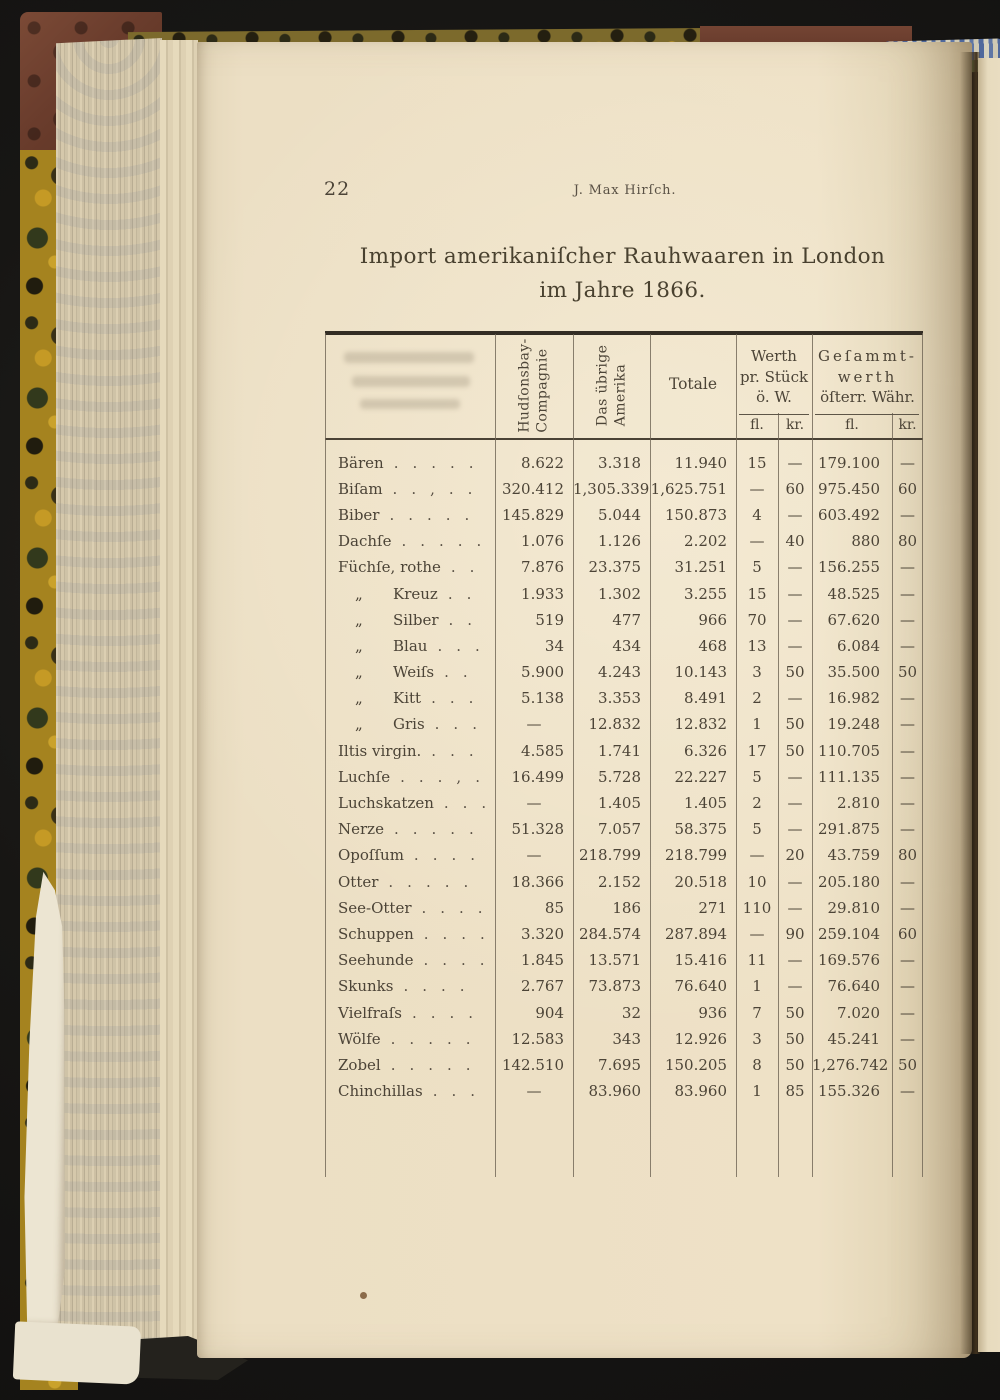  What do you see at coordinates (619, 699) in the screenshot?
I see `value-rest-america: 3.353` at bounding box center [619, 699].